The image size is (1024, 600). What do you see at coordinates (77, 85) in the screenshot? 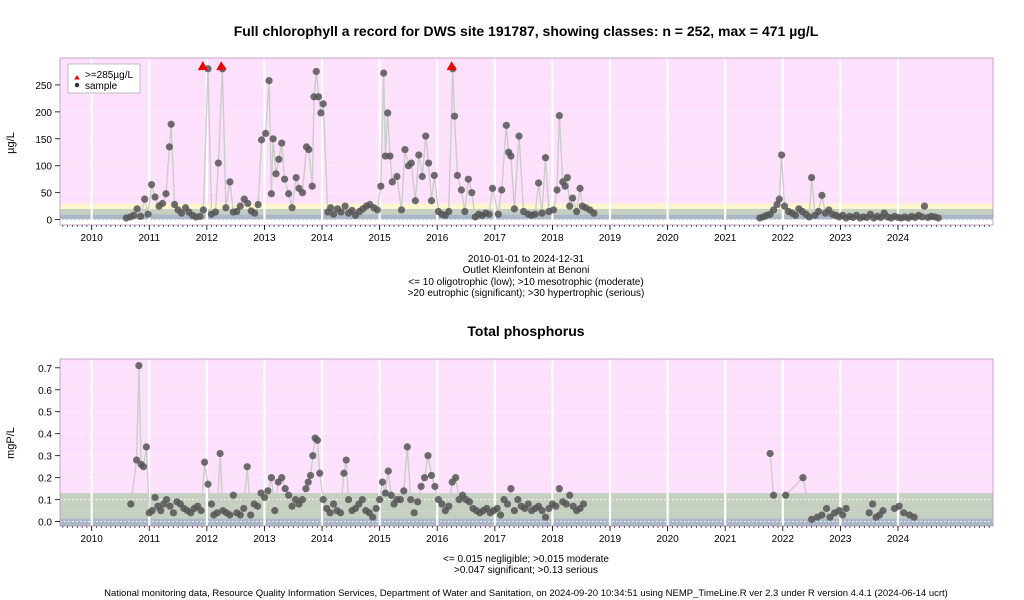
I see `legend-sample-marker` at bounding box center [77, 85].